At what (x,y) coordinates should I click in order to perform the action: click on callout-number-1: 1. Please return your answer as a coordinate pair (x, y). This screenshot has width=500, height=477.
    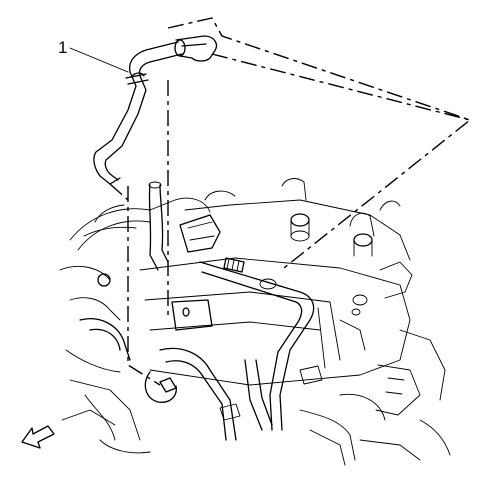
    Looking at the image, I should click on (62, 47).